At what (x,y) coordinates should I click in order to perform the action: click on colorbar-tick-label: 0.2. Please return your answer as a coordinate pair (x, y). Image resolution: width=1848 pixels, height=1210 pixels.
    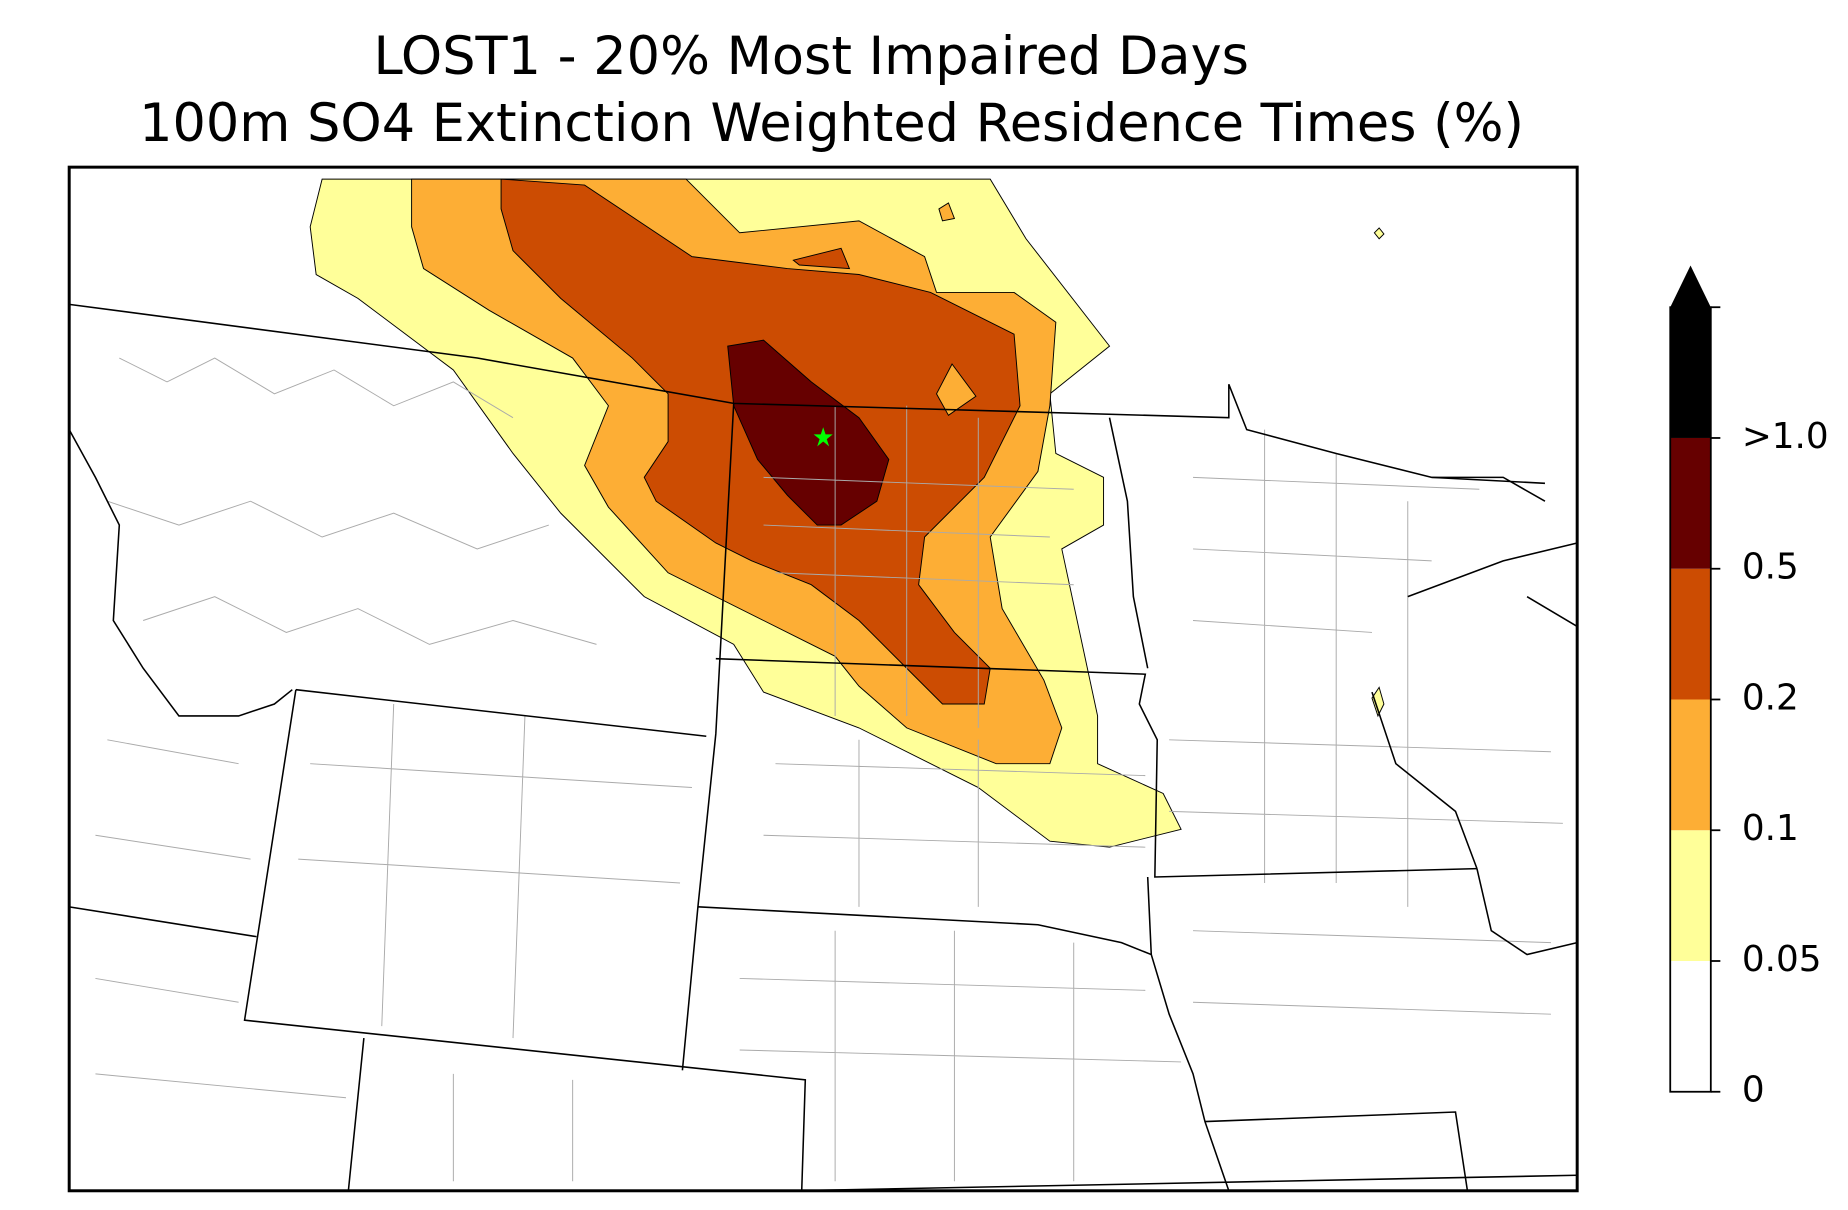
    Looking at the image, I should click on (1770, 697).